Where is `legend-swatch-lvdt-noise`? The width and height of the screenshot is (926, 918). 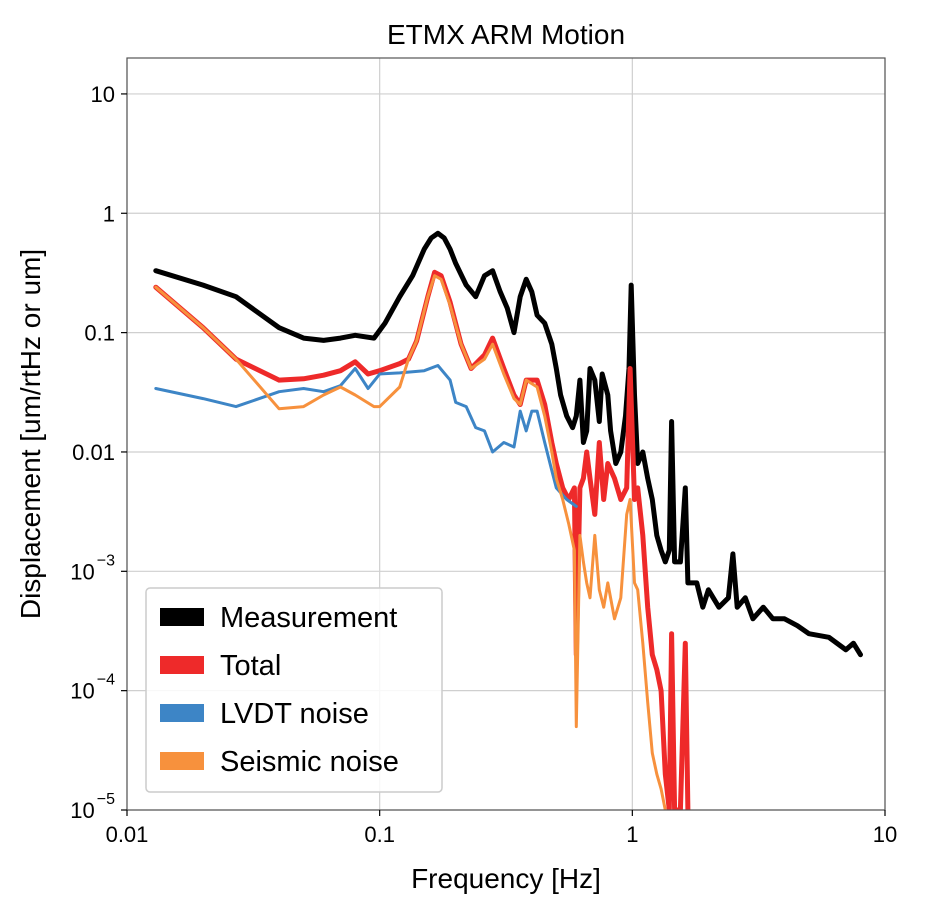
legend-swatch-lvdt-noise is located at coordinates (182, 713).